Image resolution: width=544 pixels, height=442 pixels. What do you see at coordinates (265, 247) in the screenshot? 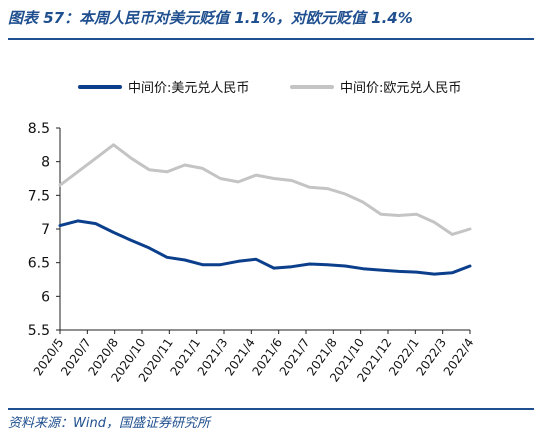
I see `series-line-usd` at bounding box center [265, 247].